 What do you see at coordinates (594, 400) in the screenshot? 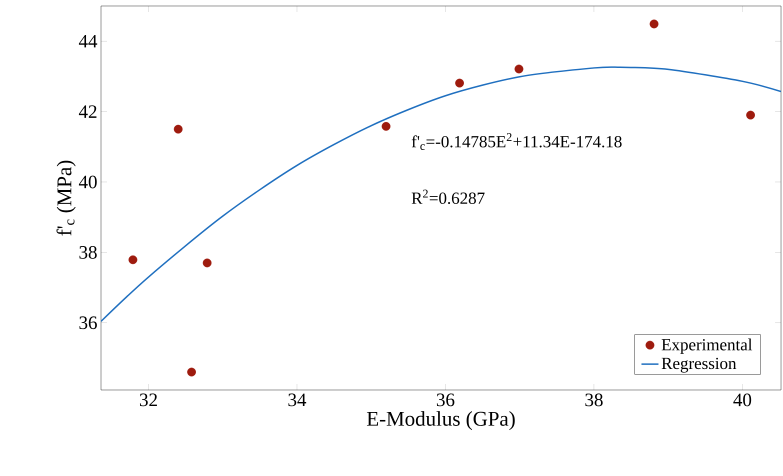
I see `x-tick-label: 38` at bounding box center [594, 400].